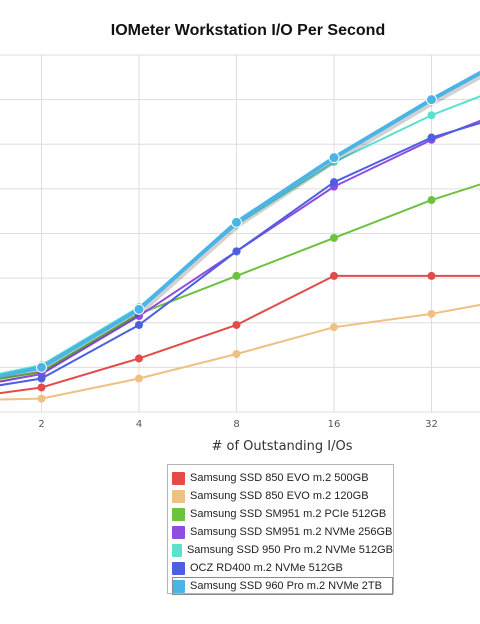 This screenshot has width=480, height=624. What do you see at coordinates (281, 446) in the screenshot?
I see `x-axis-label: # of Outstanding I/Os` at bounding box center [281, 446].